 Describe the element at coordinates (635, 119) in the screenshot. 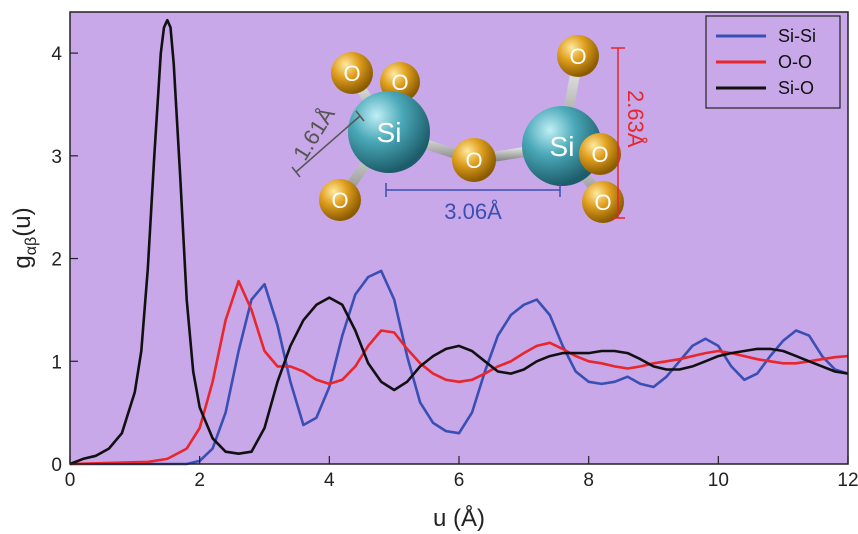

I see `o-o-distance-label: 2.63Å` at that location.